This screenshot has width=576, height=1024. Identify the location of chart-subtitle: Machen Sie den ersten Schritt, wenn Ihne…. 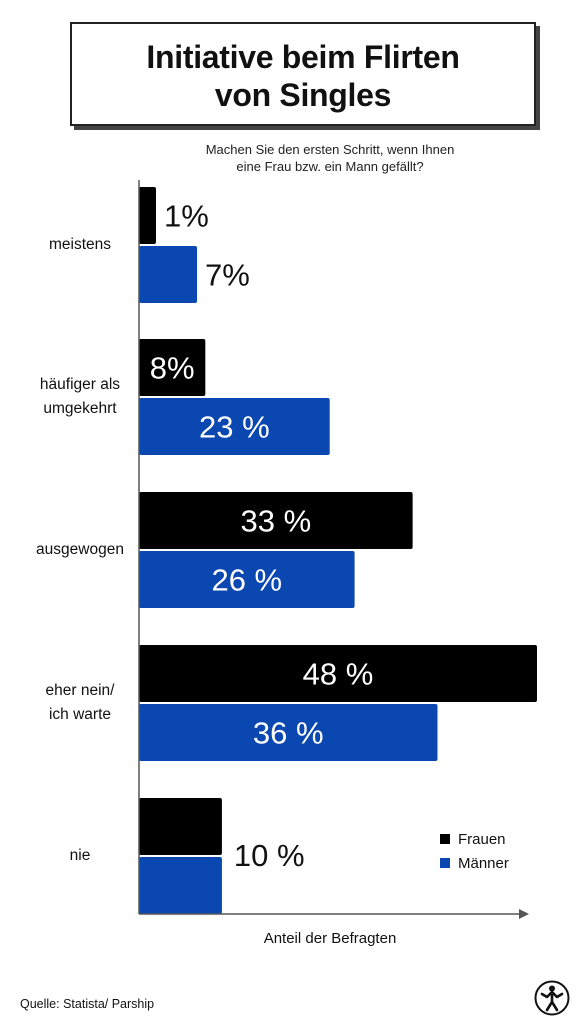
(330, 158).